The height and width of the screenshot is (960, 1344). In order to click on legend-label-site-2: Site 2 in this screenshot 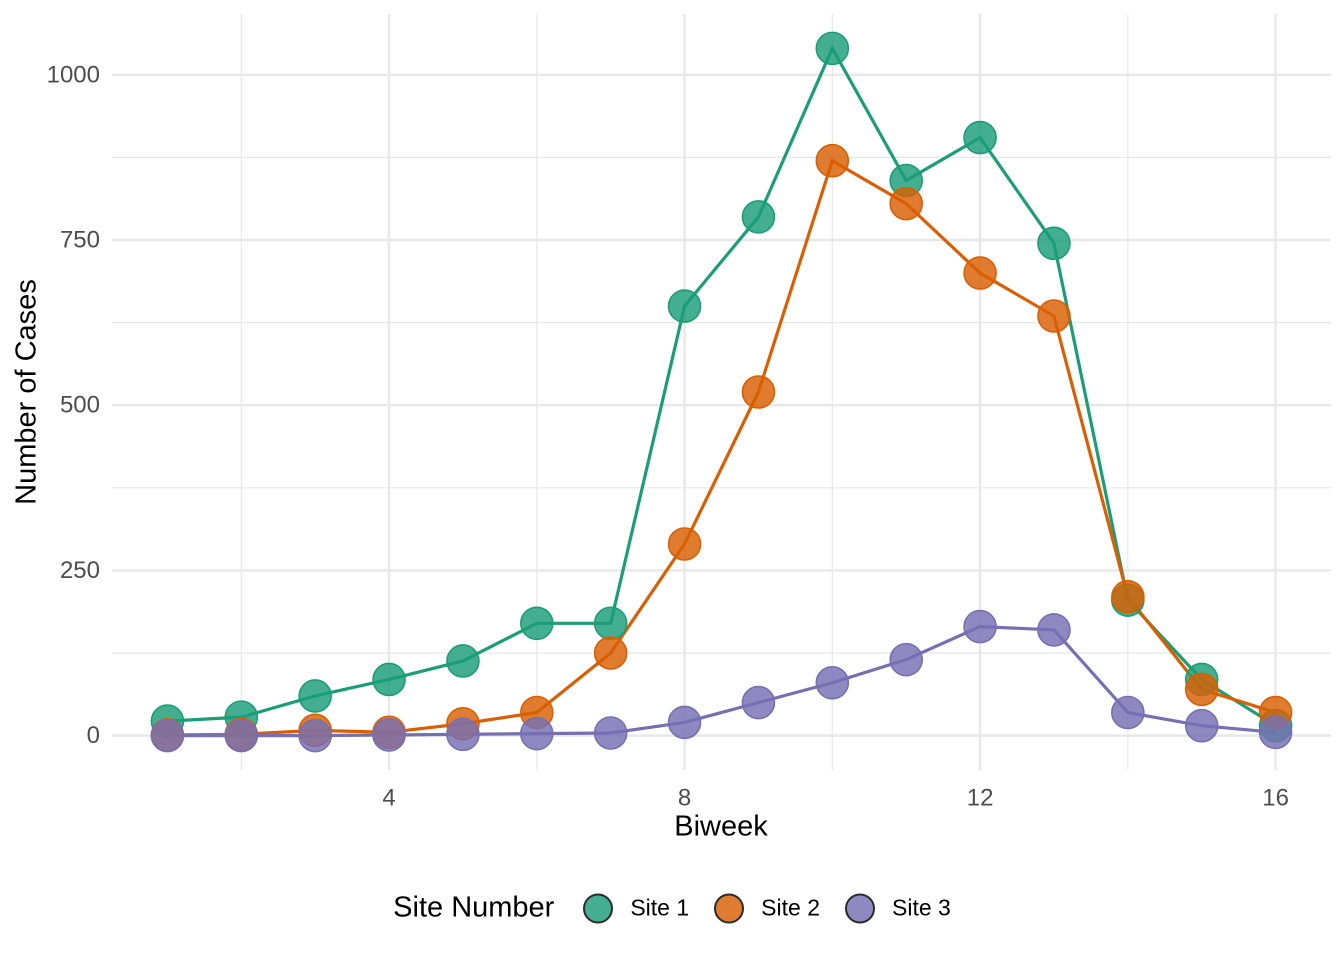, I will do `click(790, 907)`.